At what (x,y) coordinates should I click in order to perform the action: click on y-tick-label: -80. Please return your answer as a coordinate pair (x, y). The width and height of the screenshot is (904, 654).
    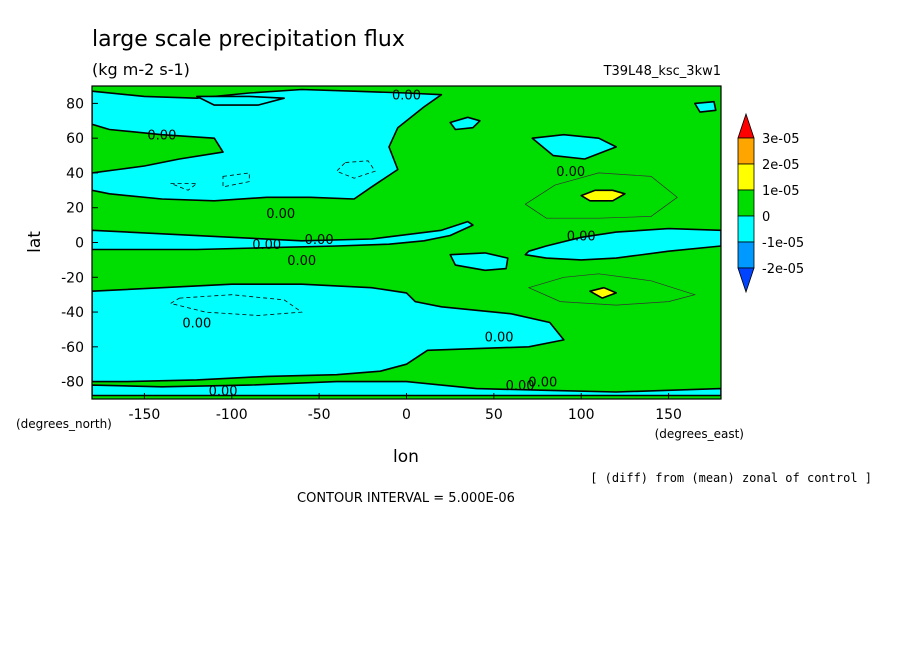
    Looking at the image, I should click on (72, 383).